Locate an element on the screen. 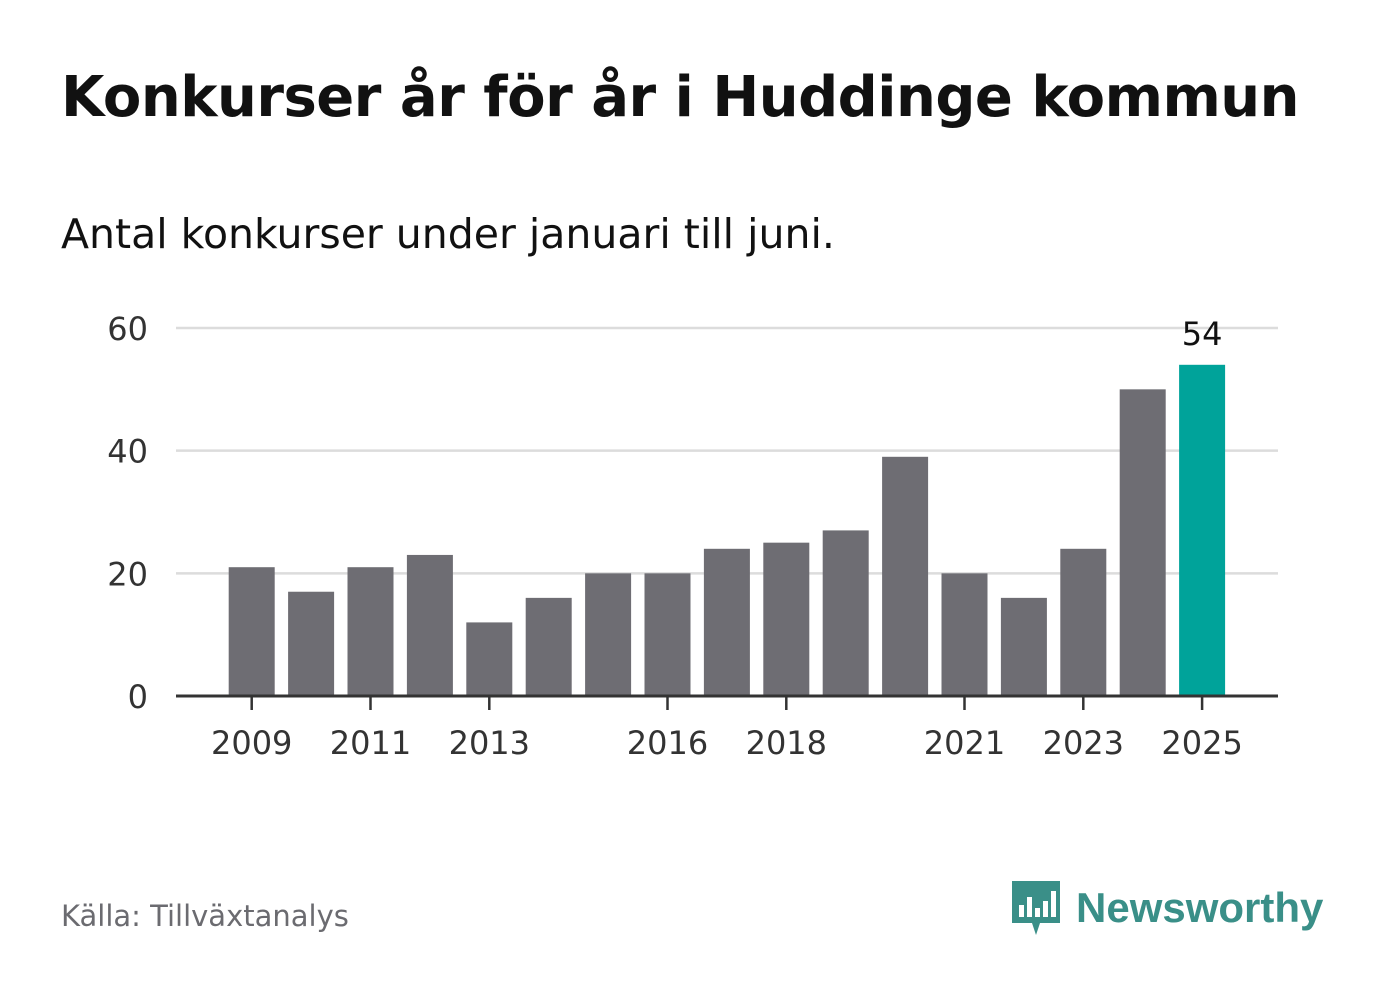 The image size is (1382, 999). x-tick-label: 2018 is located at coordinates (786, 743).